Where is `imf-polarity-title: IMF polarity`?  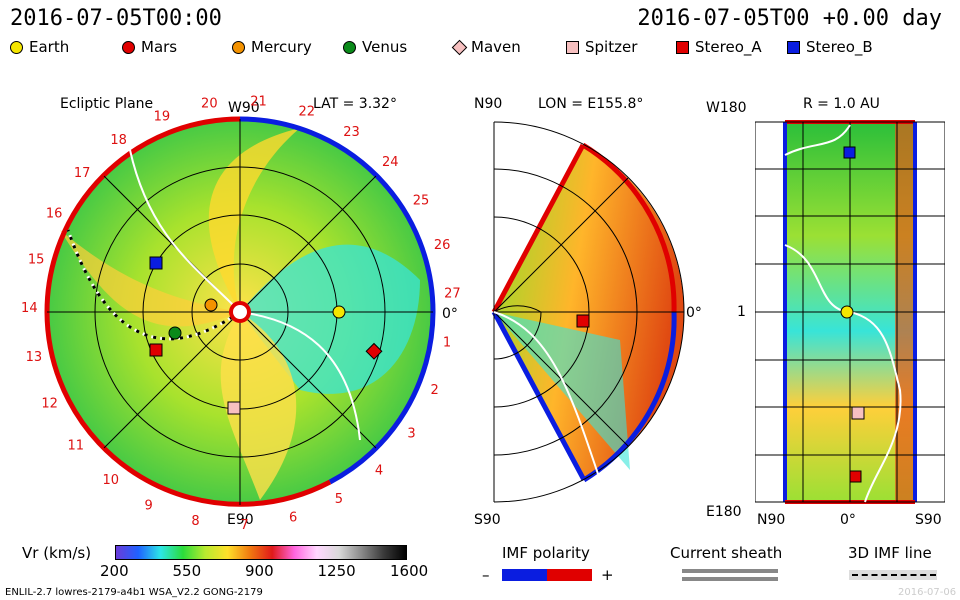
imf-polarity-title: IMF polarity is located at coordinates (546, 553).